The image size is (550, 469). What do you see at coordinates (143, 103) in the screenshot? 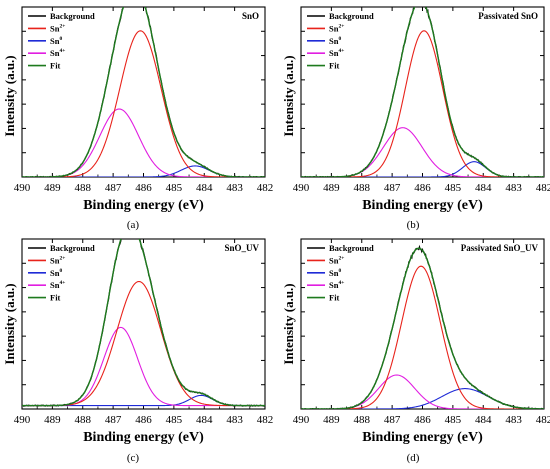
I see `sn2-component-line` at bounding box center [143, 103].